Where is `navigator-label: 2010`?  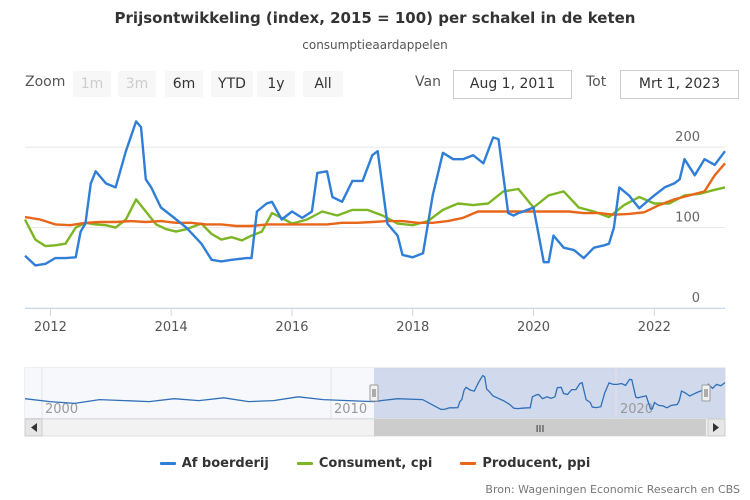 navigator-label: 2010 is located at coordinates (350, 409).